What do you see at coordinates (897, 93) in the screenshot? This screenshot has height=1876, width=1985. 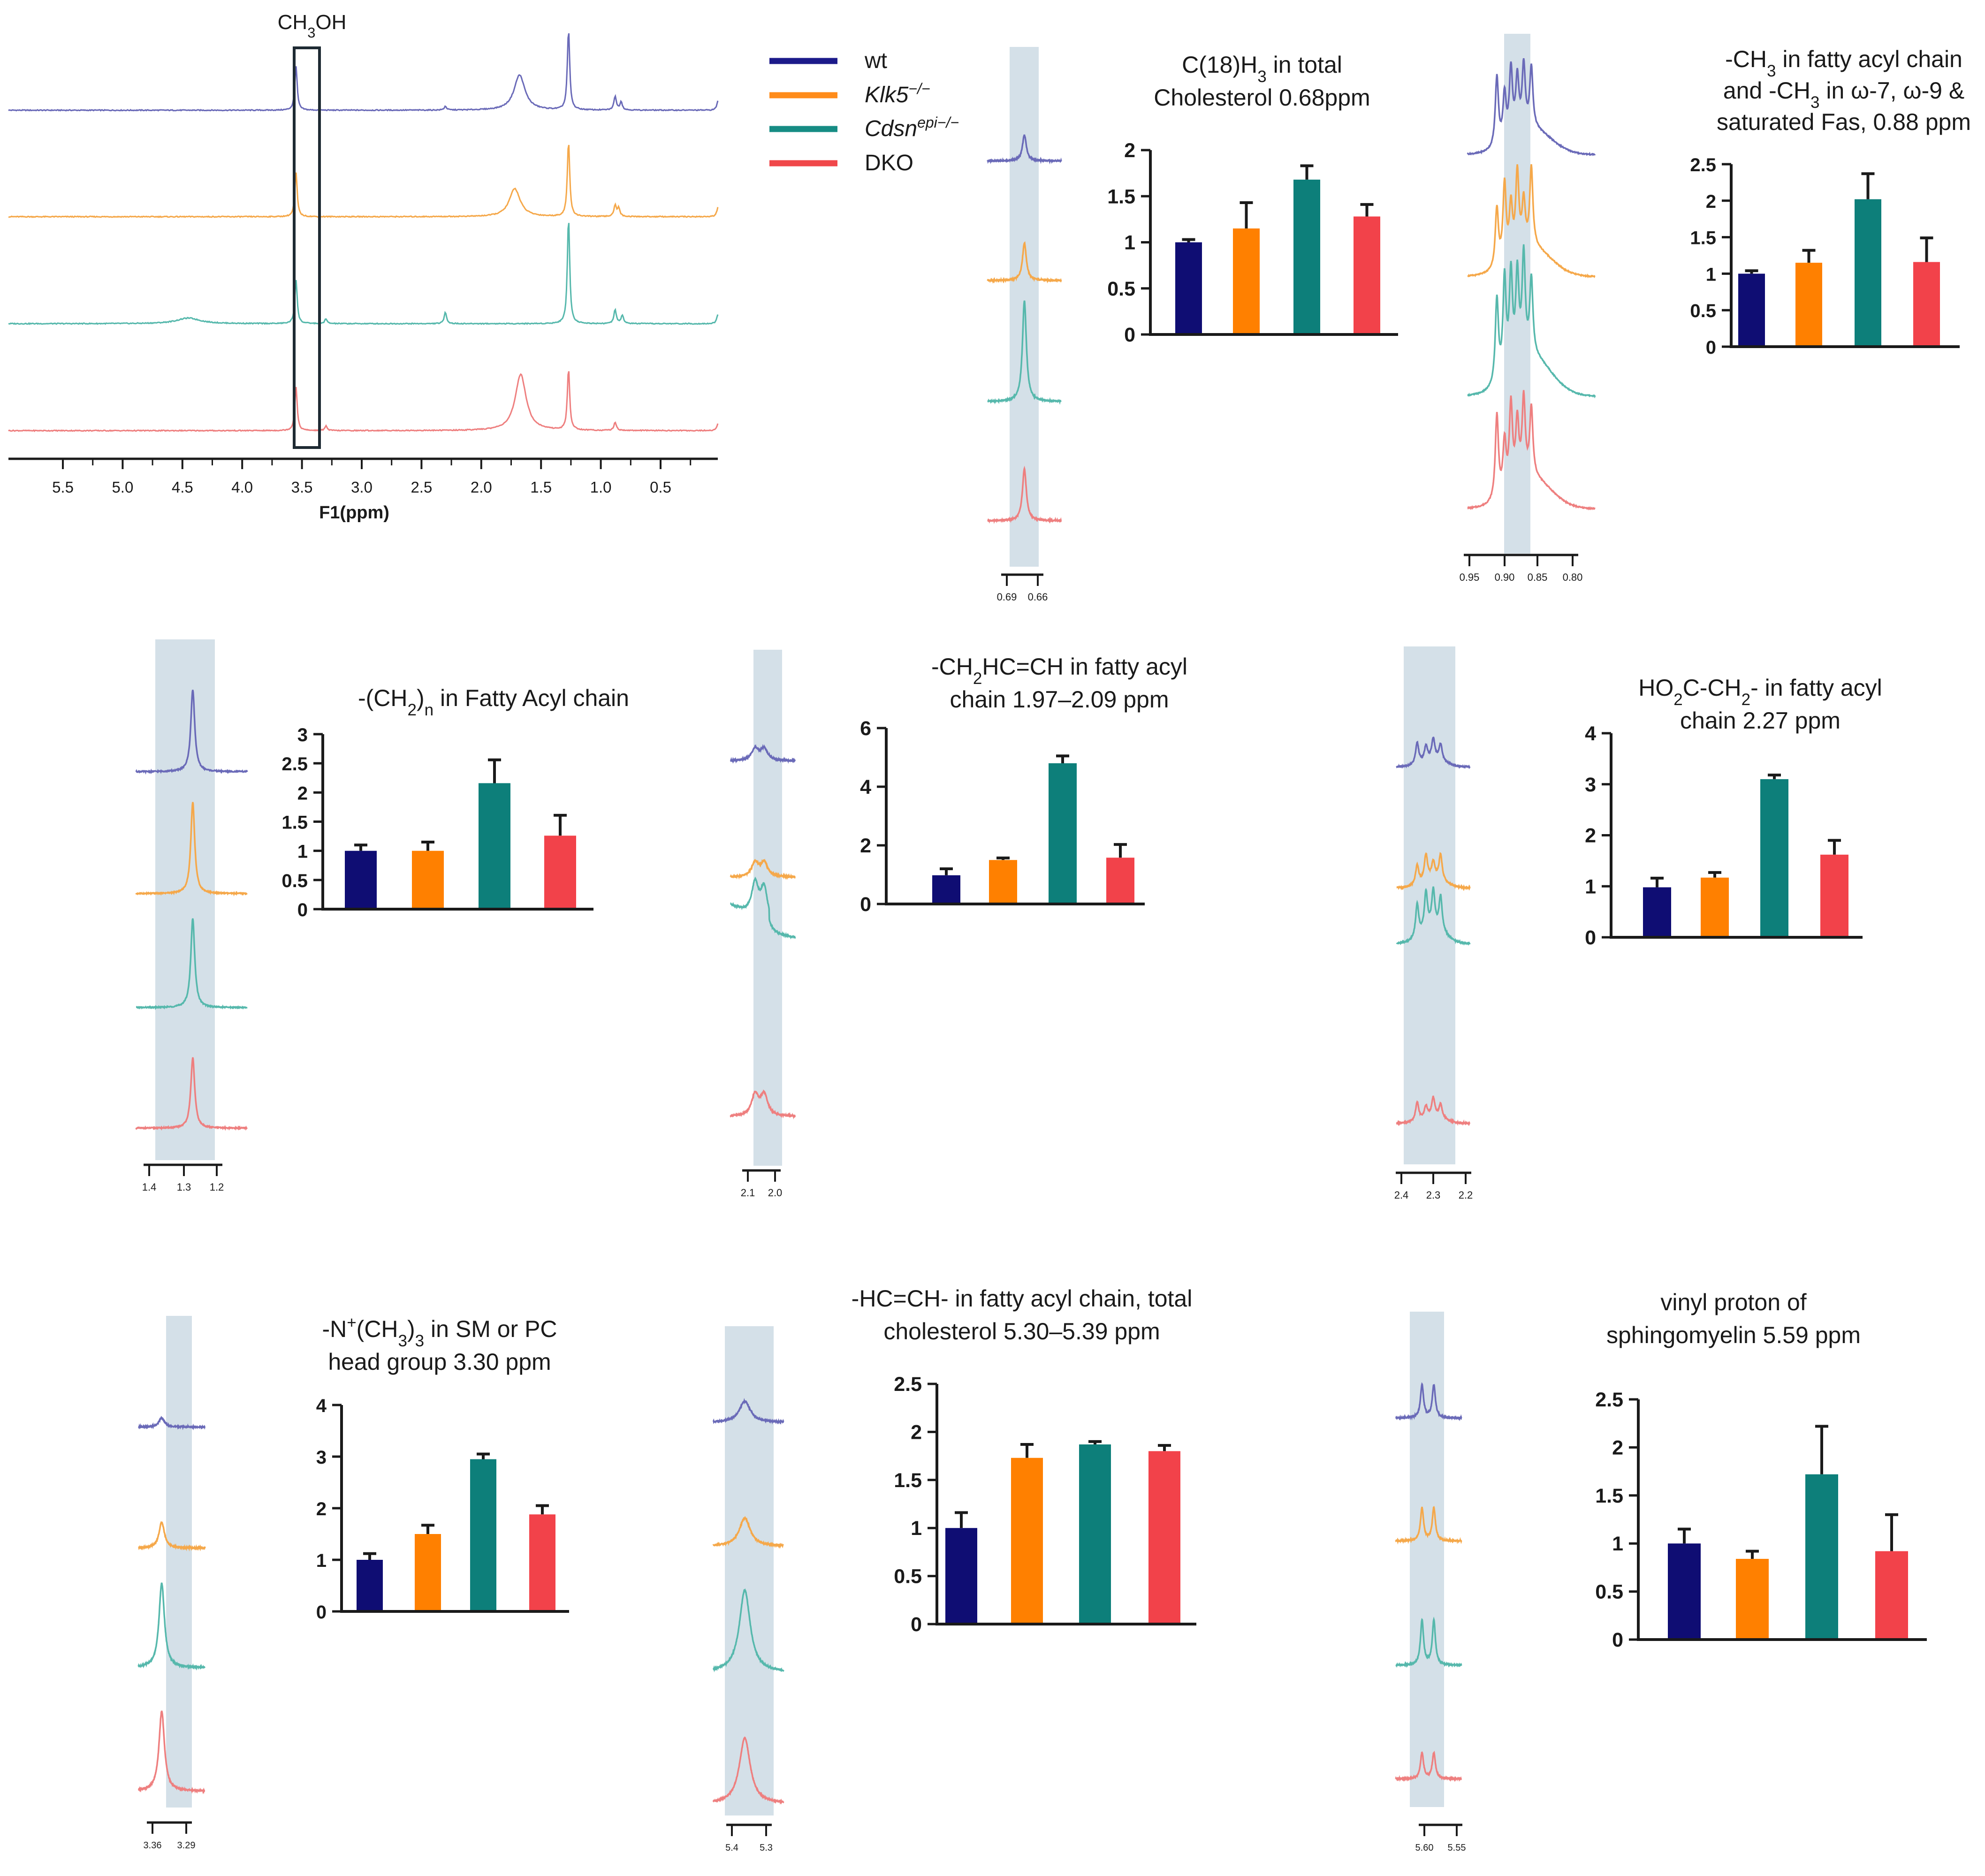 I see `legend-label: Klk5−/−` at bounding box center [897, 93].